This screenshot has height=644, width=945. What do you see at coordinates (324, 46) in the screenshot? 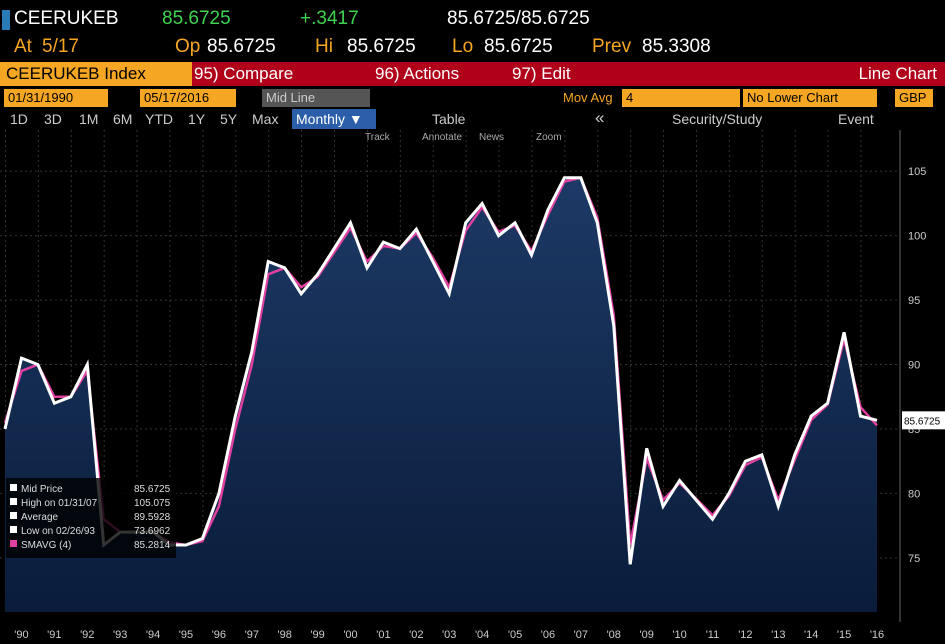
I see `stat-label: Hi` at bounding box center [324, 46].